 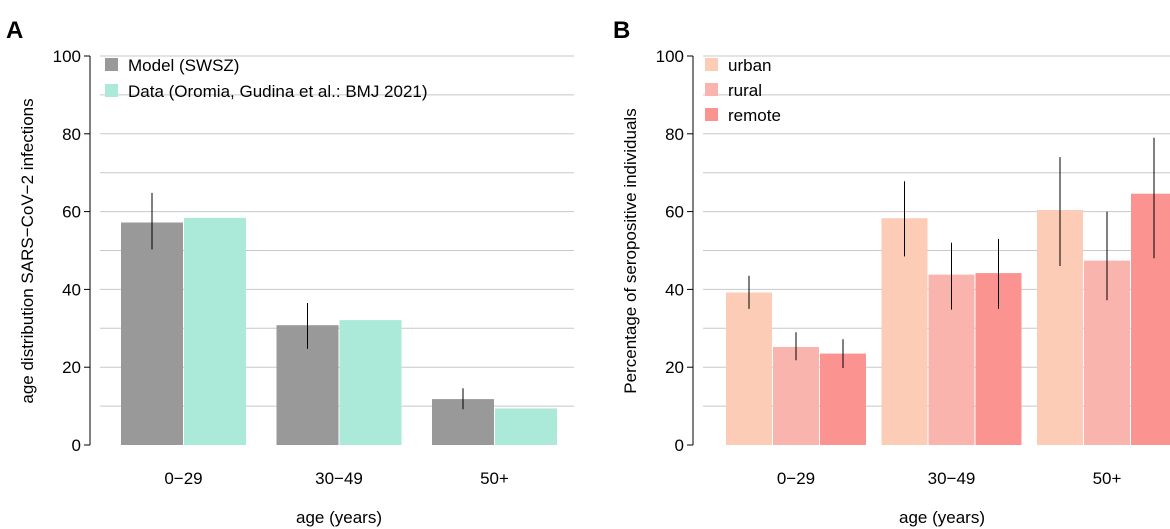 What do you see at coordinates (630, 250) in the screenshot?
I see `panel-b-y-axis-label: Percentage of seropositive individuals` at bounding box center [630, 250].